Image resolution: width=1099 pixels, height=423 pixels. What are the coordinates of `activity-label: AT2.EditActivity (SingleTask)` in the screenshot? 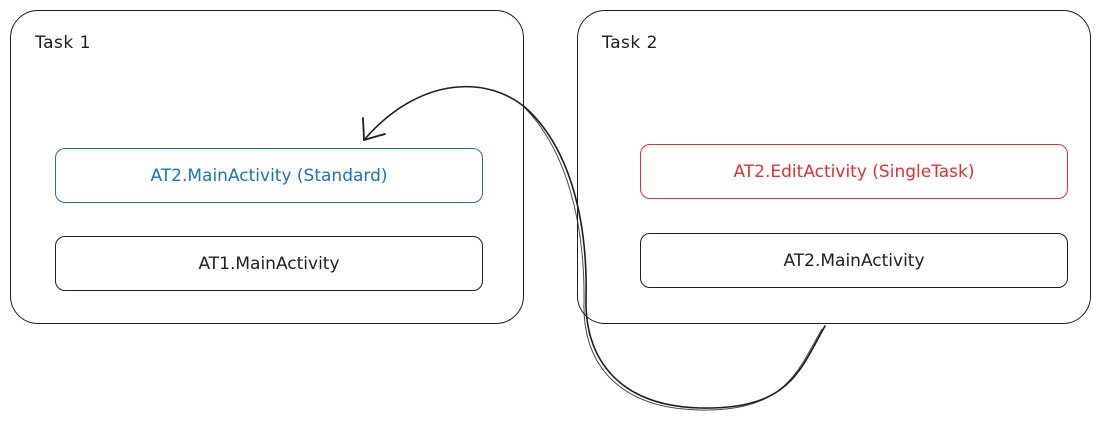 It's located at (854, 171).